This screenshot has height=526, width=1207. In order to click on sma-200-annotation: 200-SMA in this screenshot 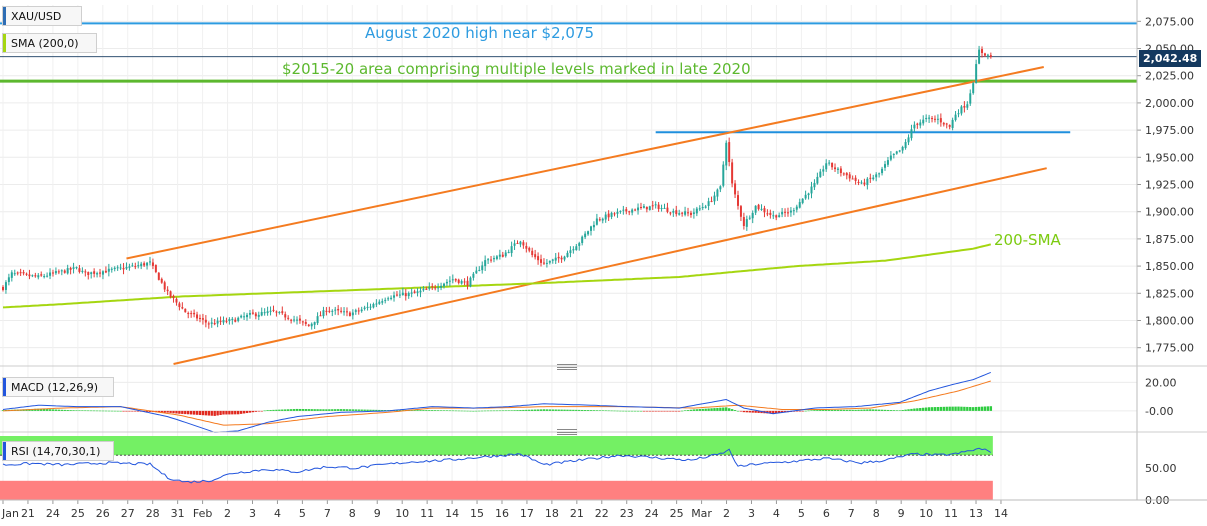, I will do `click(1027, 240)`.